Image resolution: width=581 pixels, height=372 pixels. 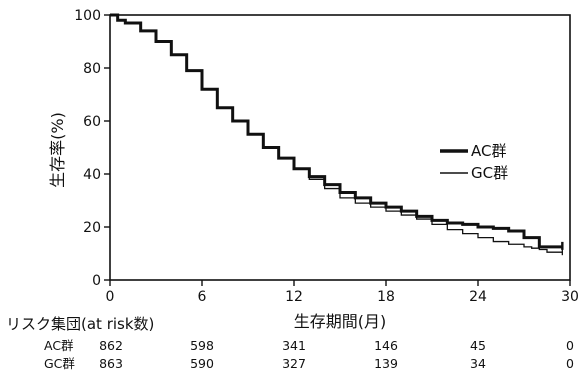 What do you see at coordinates (489, 173) in the screenshot?
I see `legend-label: GC群` at bounding box center [489, 173].